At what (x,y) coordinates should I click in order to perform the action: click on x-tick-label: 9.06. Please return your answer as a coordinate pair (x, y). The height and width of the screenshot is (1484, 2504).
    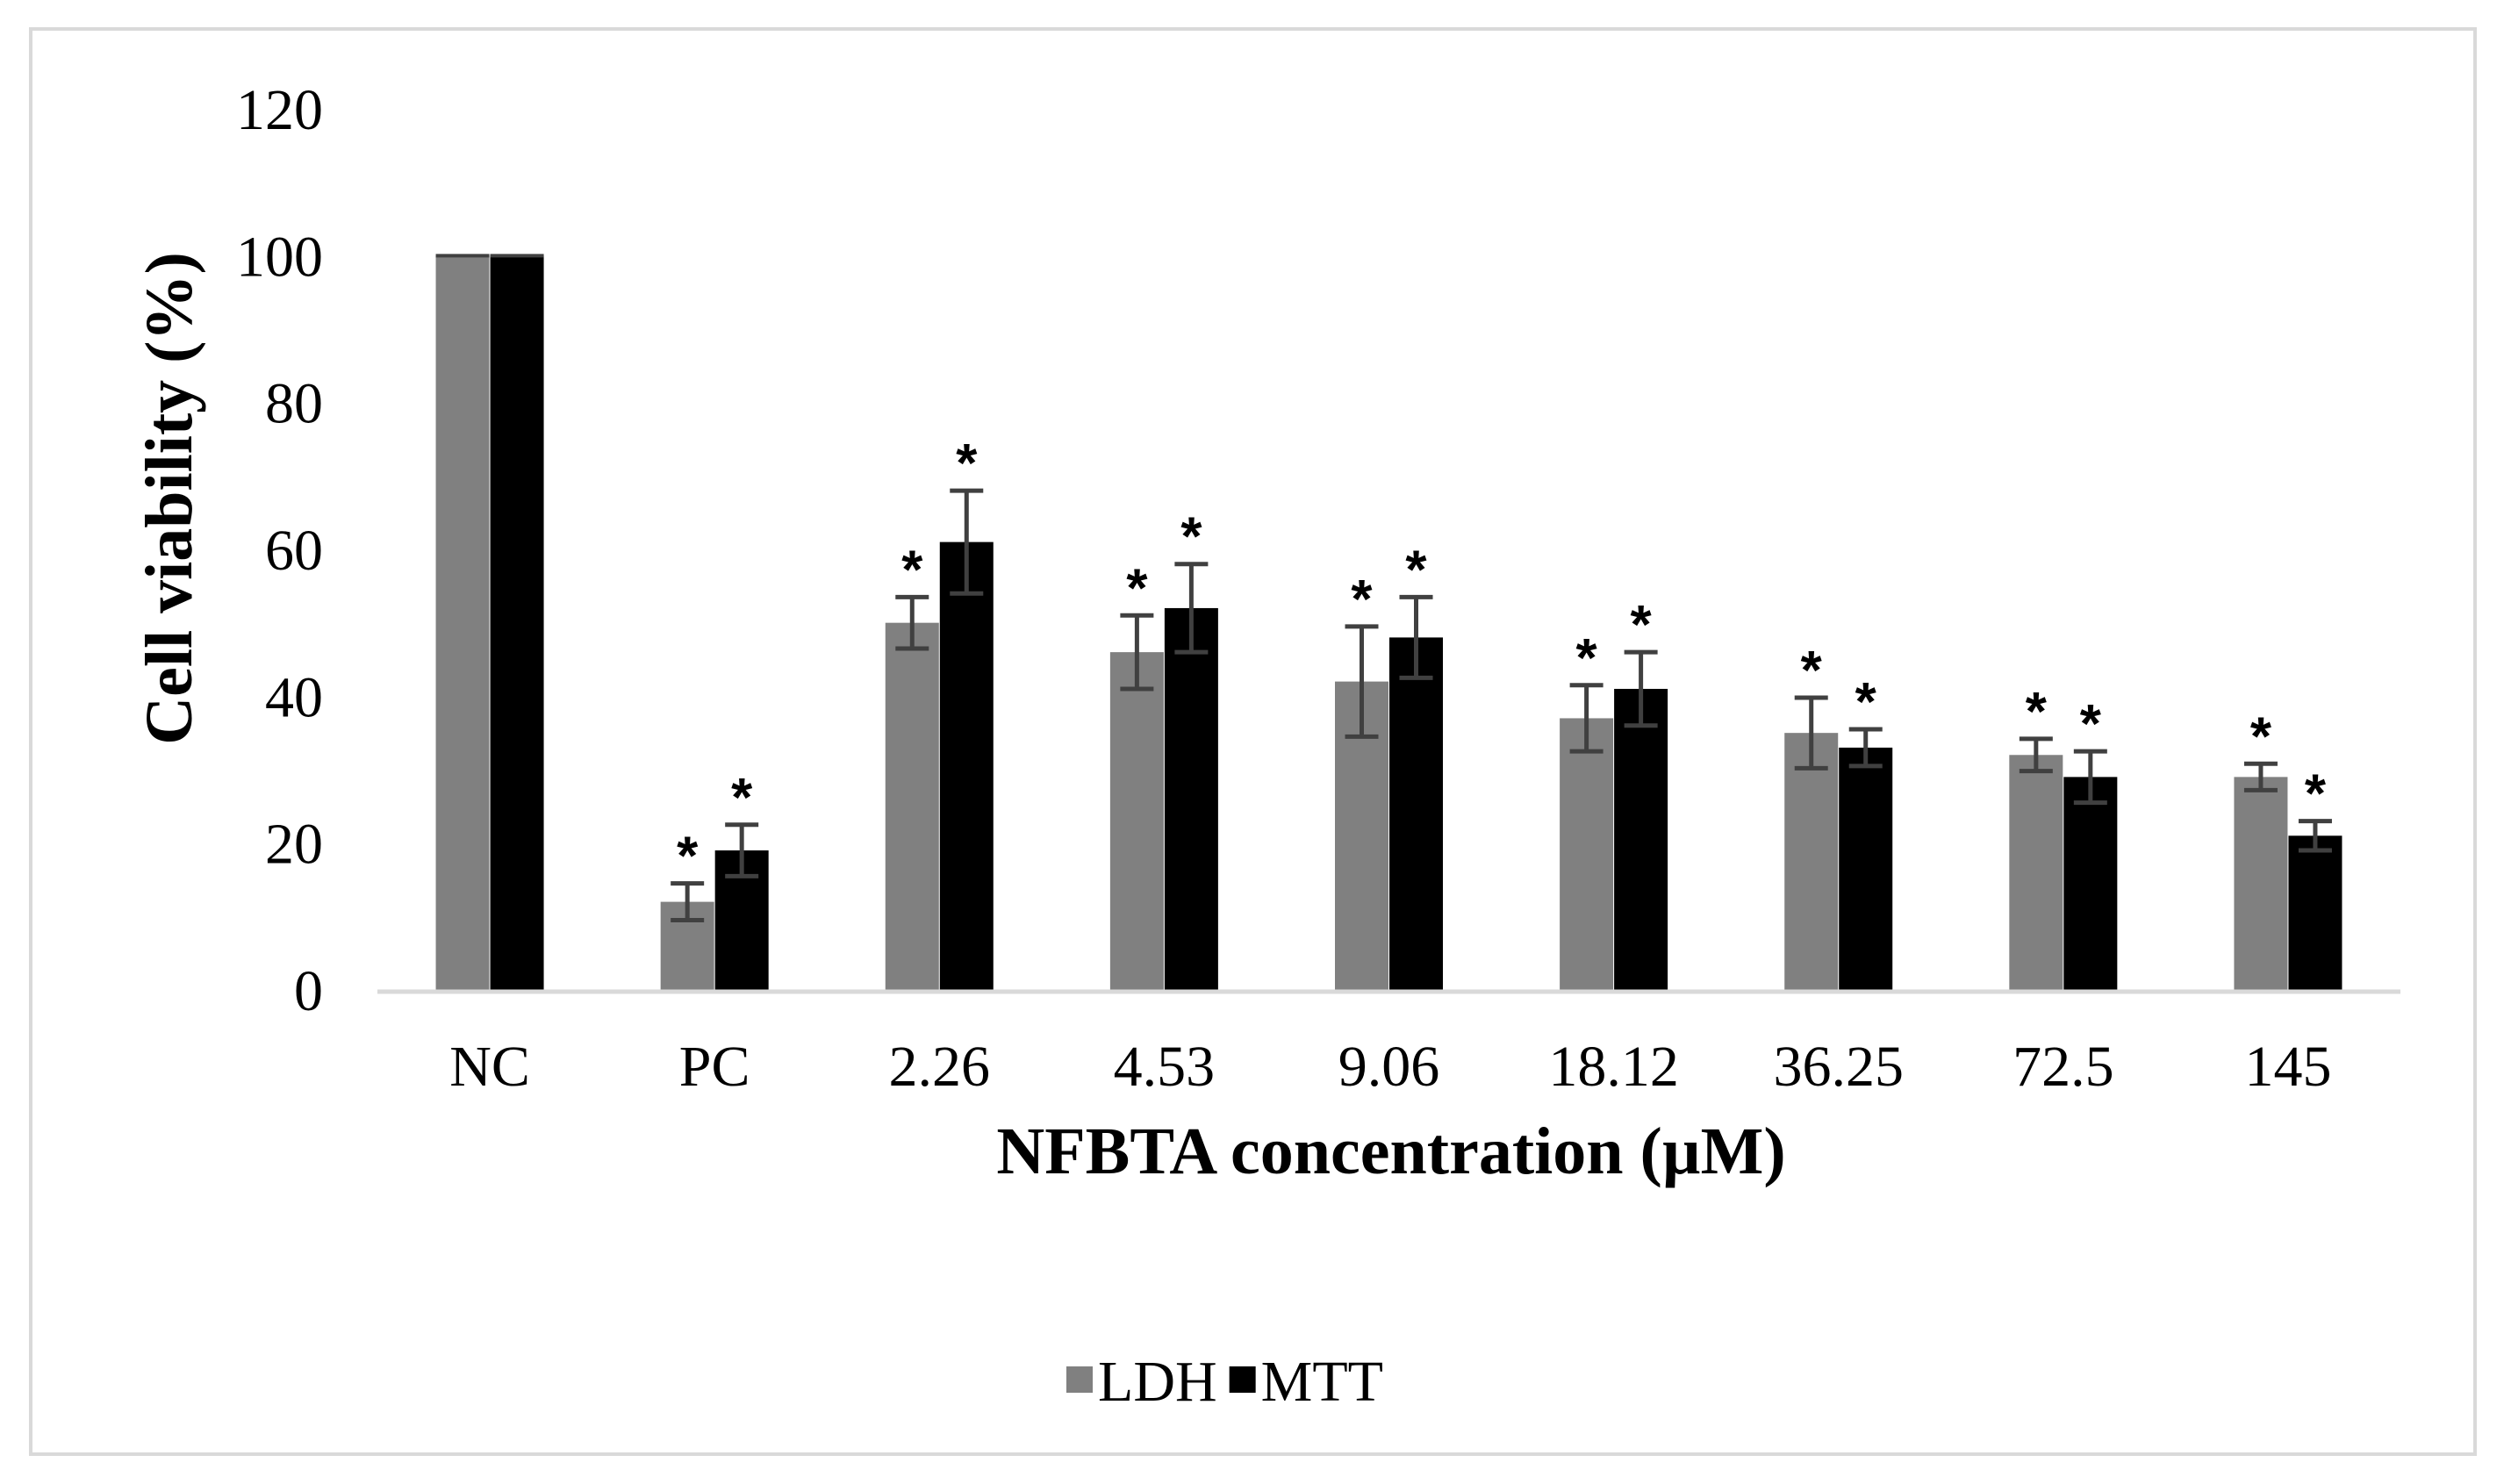
    Looking at the image, I should click on (1389, 1067).